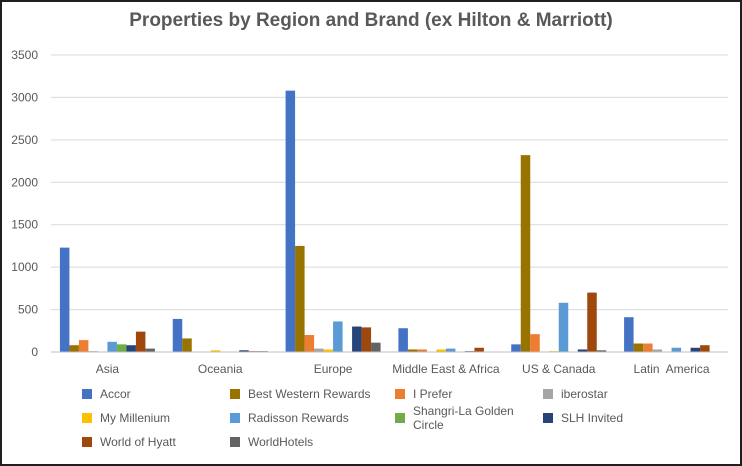  Describe the element at coordinates (24, 140) in the screenshot. I see `y-tick-label: 2500` at that location.